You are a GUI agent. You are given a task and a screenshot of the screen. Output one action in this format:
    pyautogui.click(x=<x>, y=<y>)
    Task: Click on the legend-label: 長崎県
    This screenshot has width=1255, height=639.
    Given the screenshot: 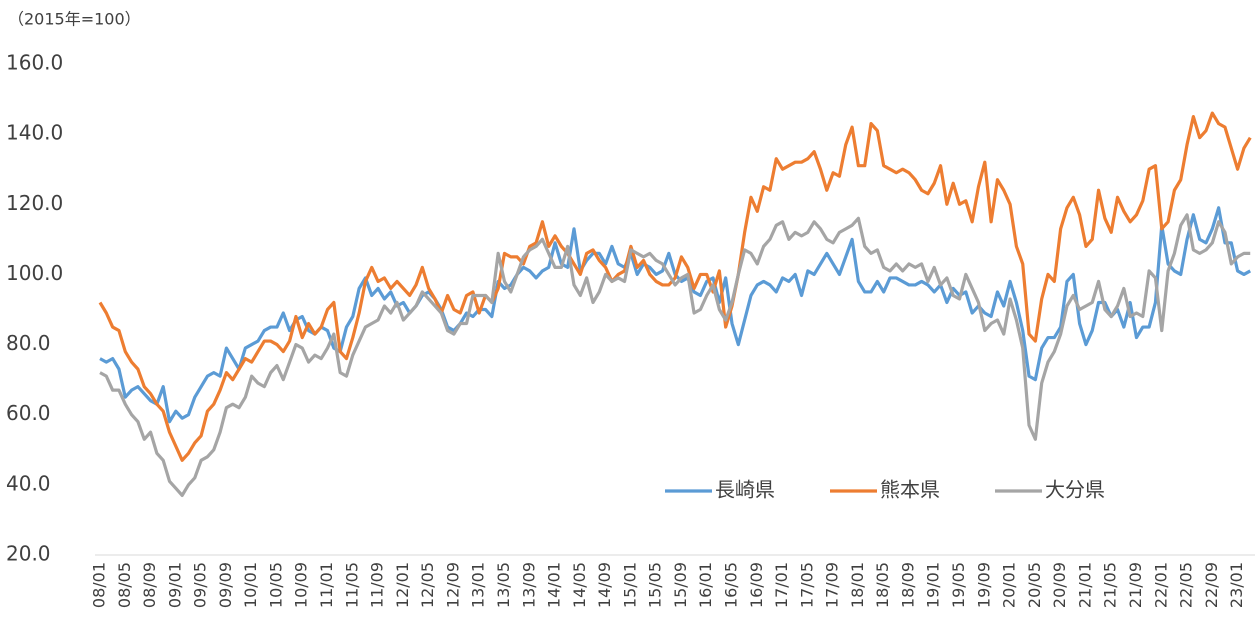 What is the action you would take?
    pyautogui.click(x=745, y=490)
    